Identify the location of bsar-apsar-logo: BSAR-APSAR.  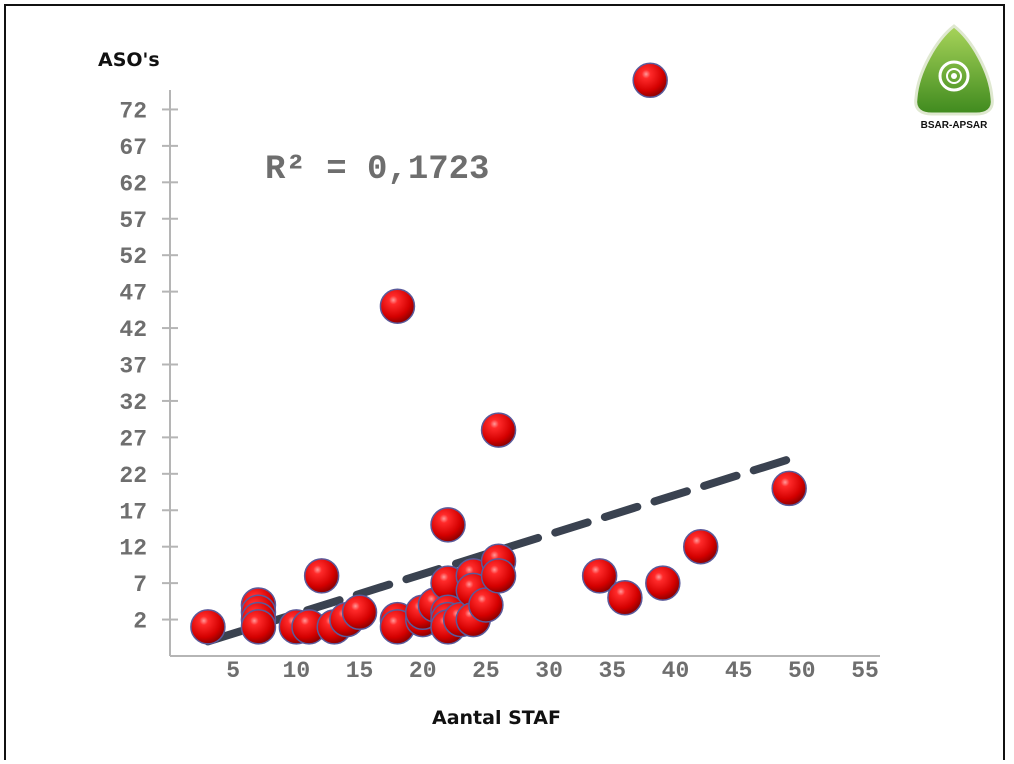
(954, 77).